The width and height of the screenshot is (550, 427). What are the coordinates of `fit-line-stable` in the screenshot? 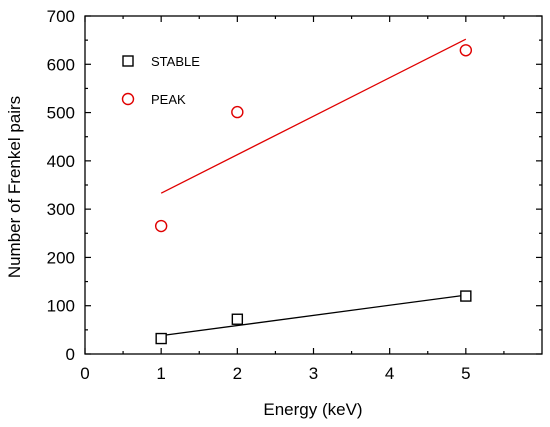 It's located at (313, 315).